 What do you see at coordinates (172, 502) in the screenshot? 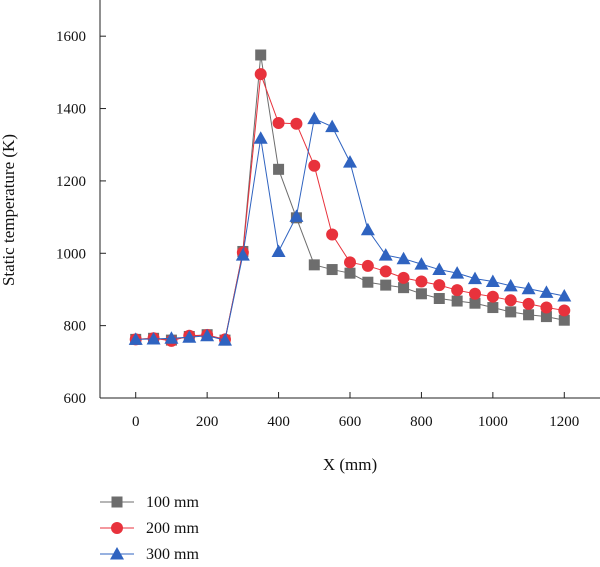
I see `legend-label: 100 mm` at bounding box center [172, 502].